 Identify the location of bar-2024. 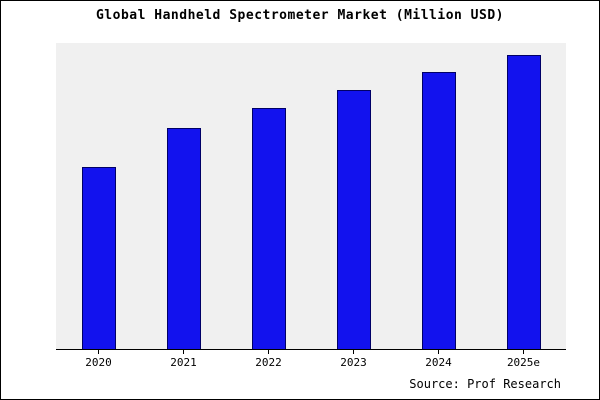
(438, 210).